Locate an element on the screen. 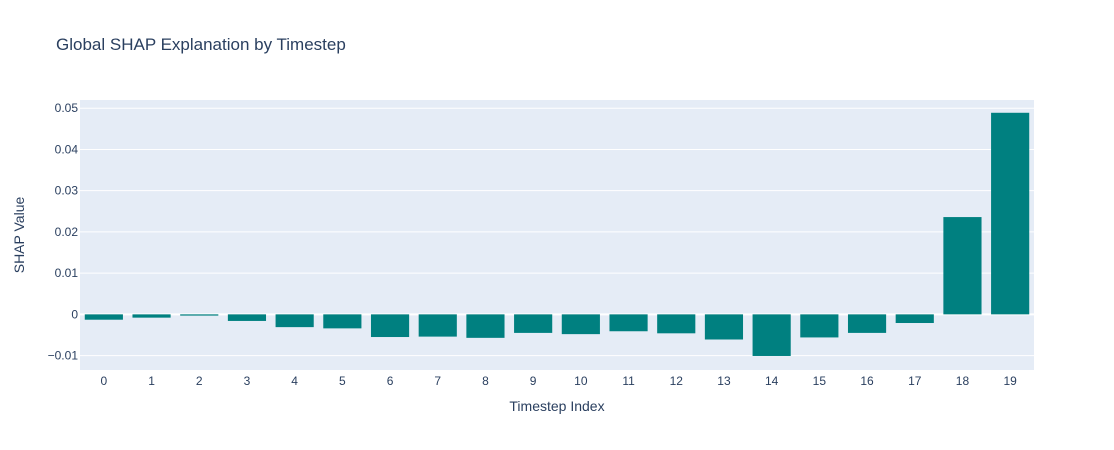 The width and height of the screenshot is (1114, 450). y-axis-title: SHAP Value is located at coordinates (19, 235).